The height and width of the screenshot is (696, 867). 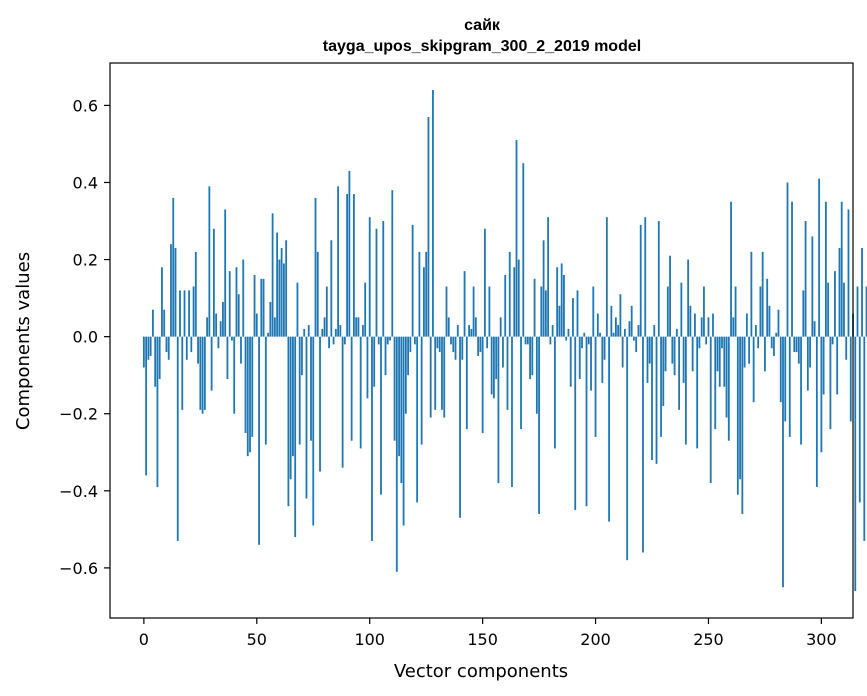 What do you see at coordinates (708, 639) in the screenshot?
I see `x-tick-label: 250` at bounding box center [708, 639].